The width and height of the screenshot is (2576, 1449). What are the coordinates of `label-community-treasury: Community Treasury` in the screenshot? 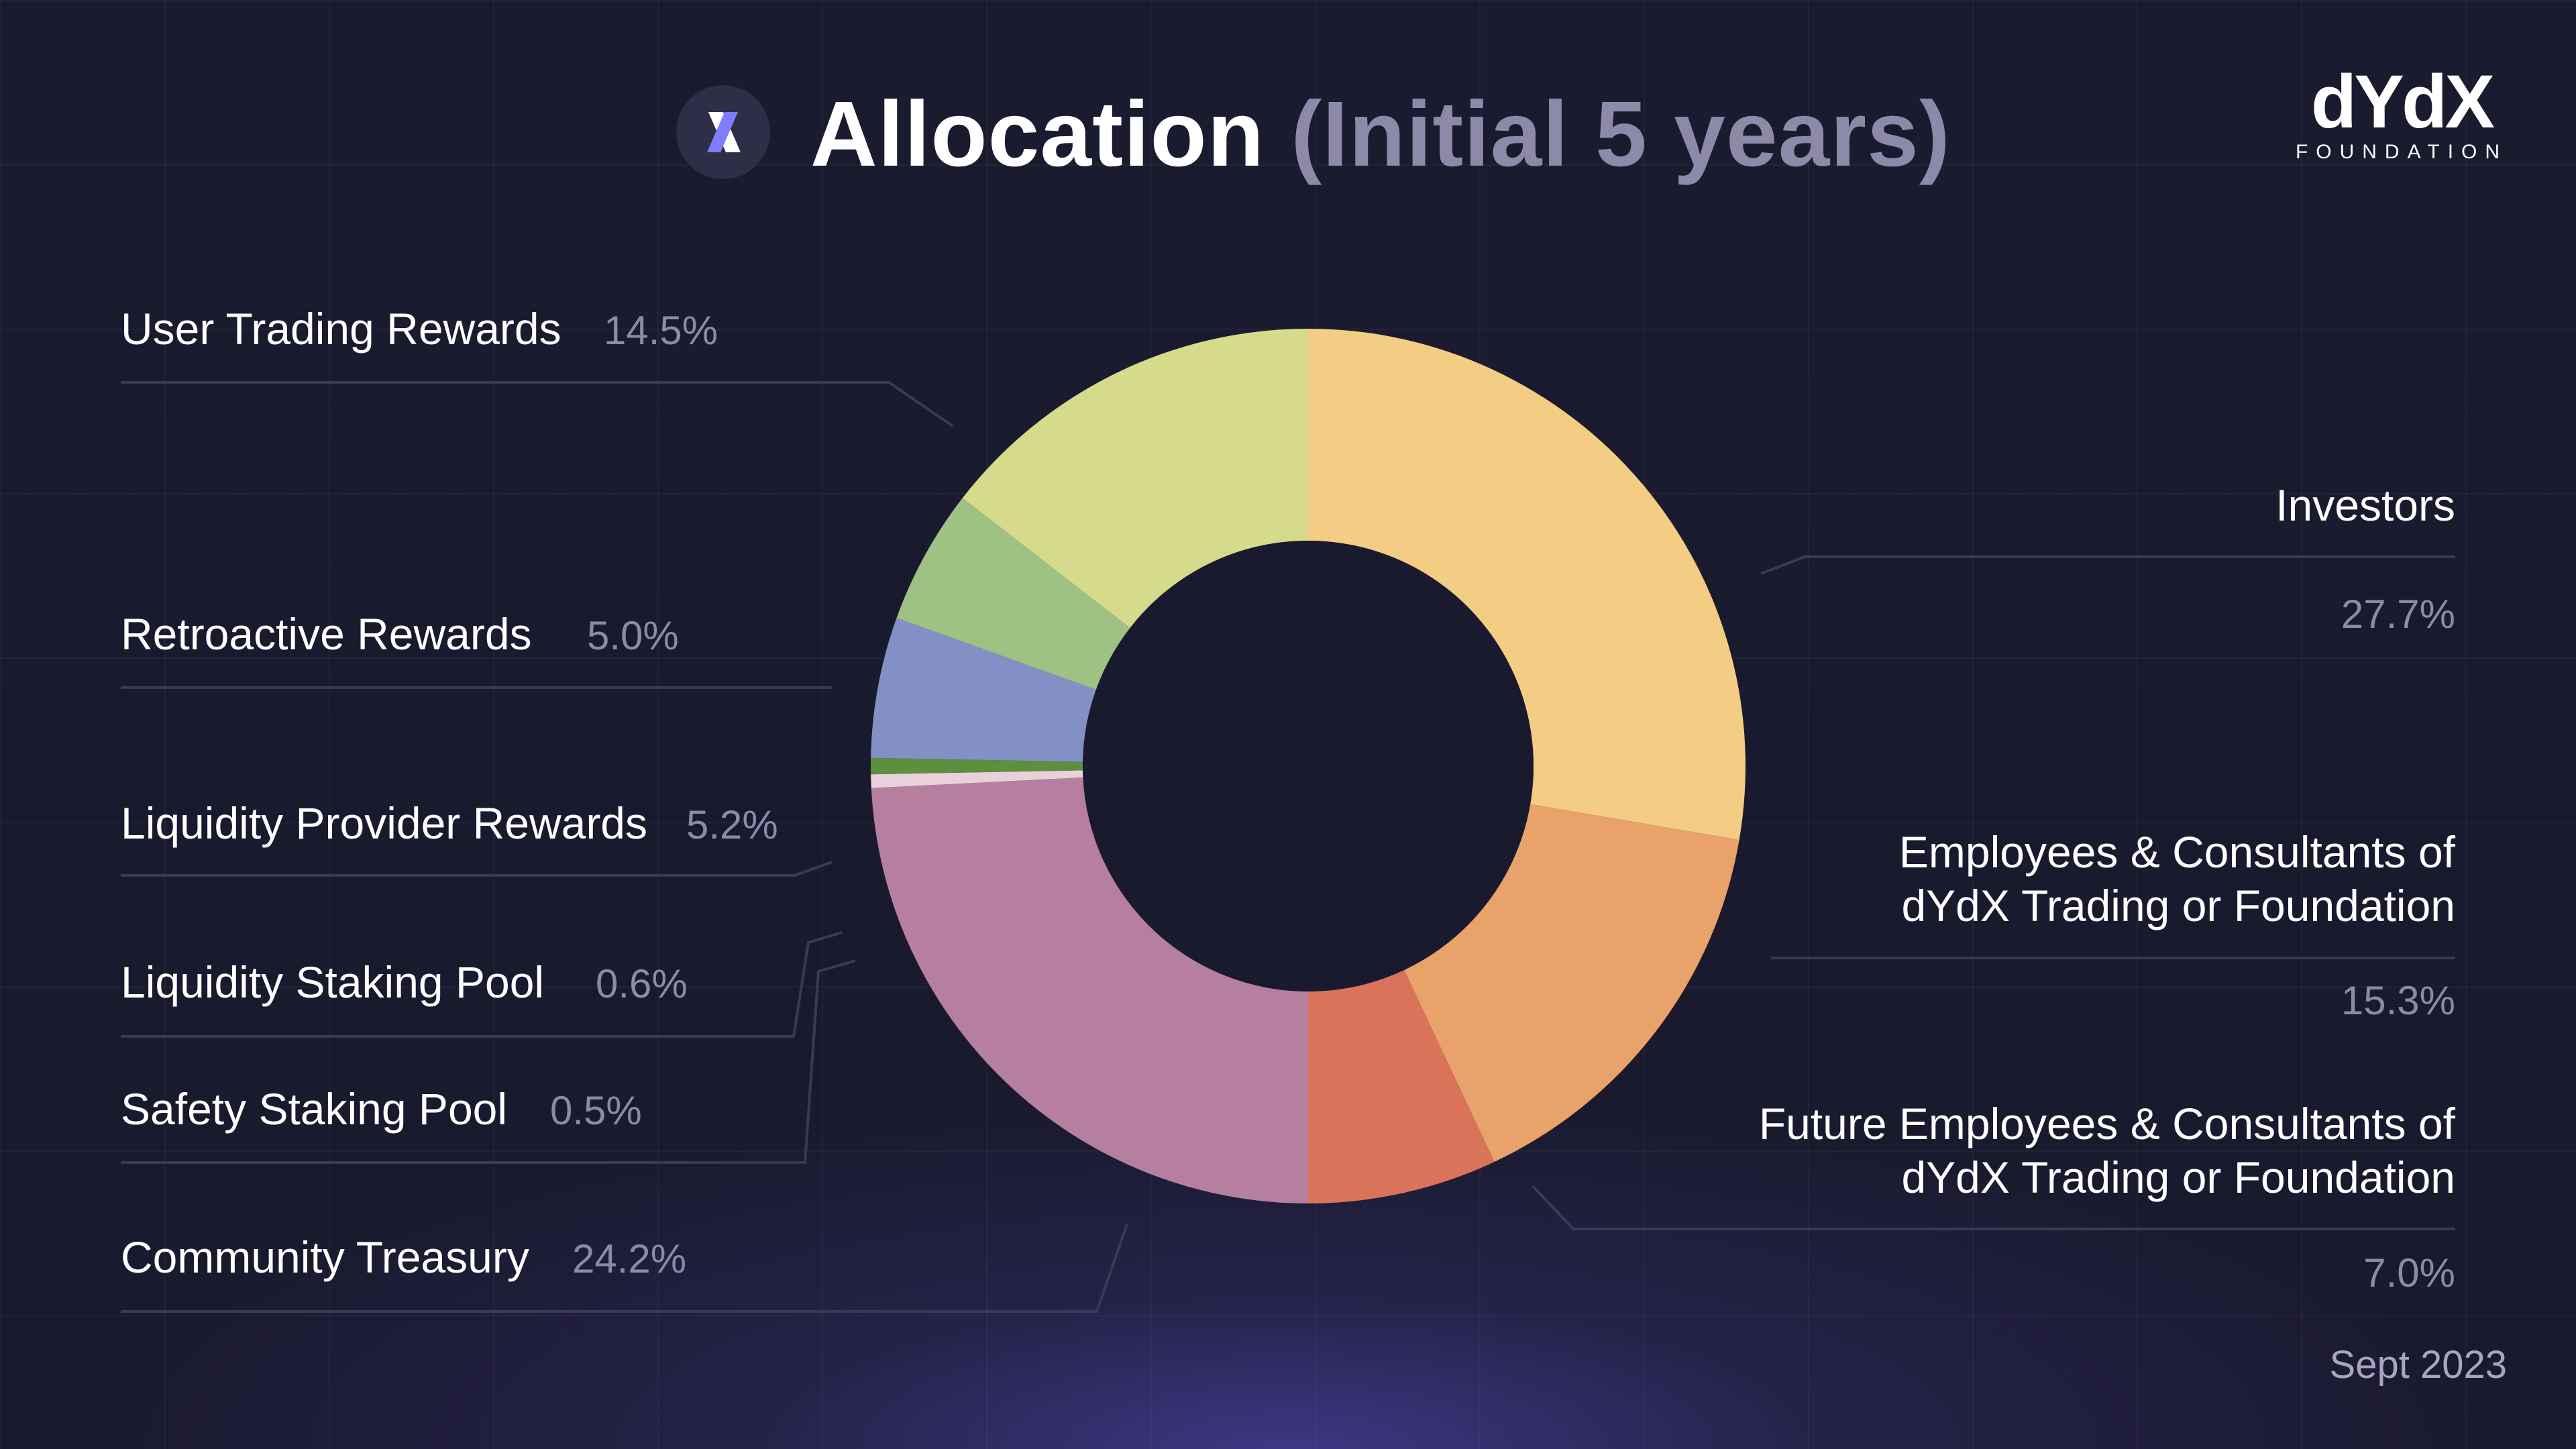 It's located at (325, 1257).